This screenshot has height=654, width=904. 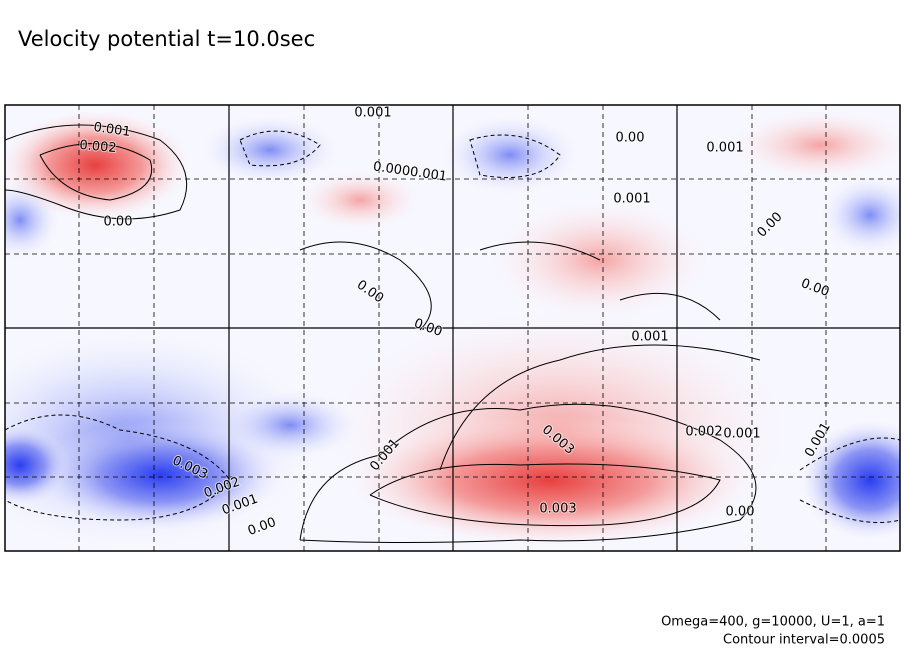 What do you see at coordinates (166, 39) in the screenshot?
I see `chart-title: Velocity potential t=10.0sec` at bounding box center [166, 39].